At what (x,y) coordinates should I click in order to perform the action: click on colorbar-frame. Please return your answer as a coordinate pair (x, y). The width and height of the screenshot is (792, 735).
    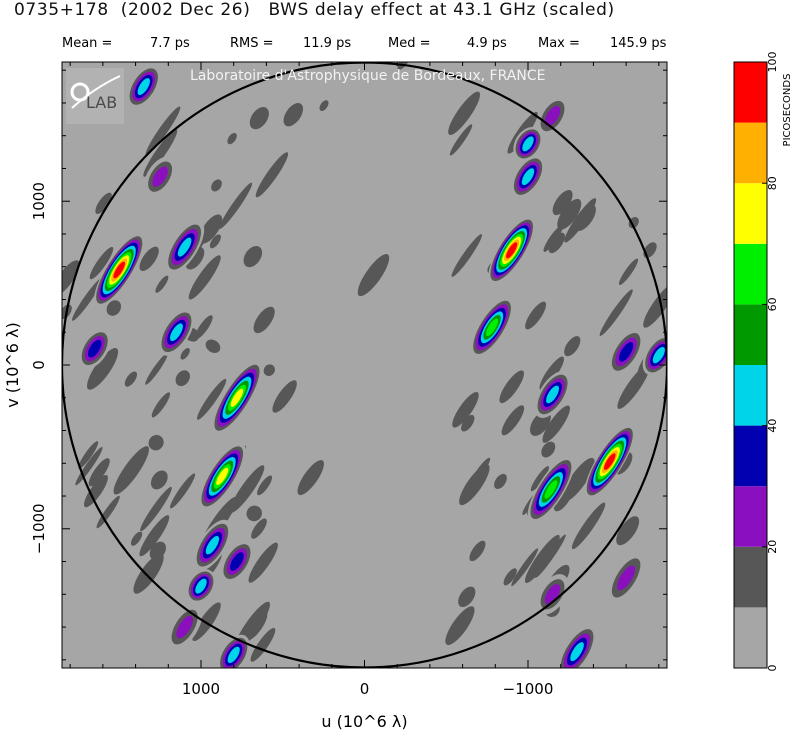
    Looking at the image, I should click on (750, 365).